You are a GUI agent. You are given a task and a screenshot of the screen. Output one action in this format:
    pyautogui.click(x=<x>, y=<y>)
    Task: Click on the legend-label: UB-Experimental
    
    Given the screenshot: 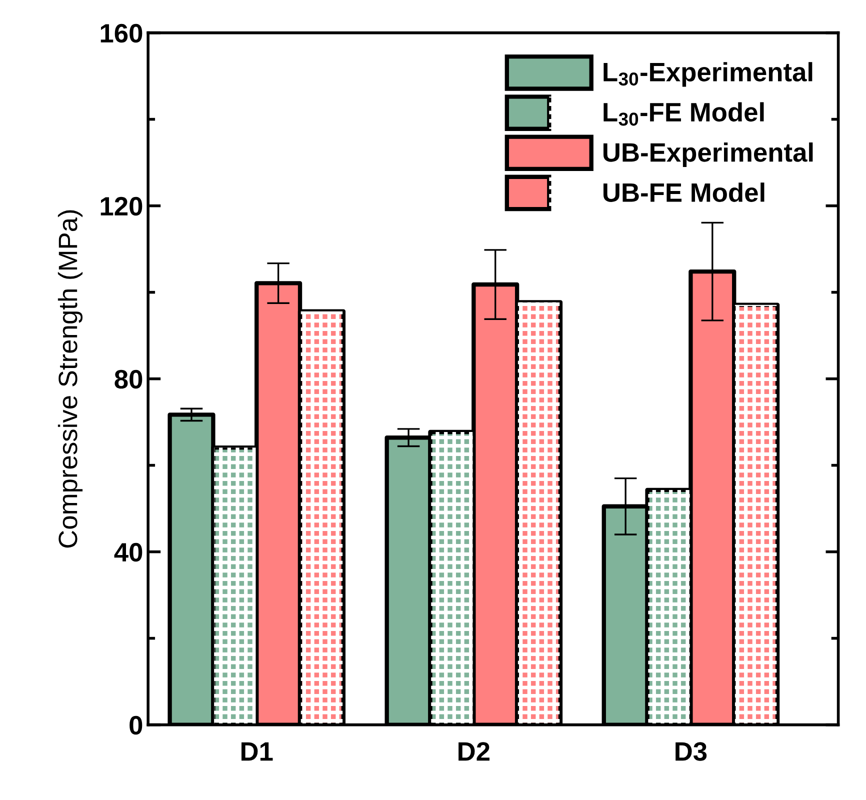 What is the action you would take?
    pyautogui.click(x=708, y=155)
    